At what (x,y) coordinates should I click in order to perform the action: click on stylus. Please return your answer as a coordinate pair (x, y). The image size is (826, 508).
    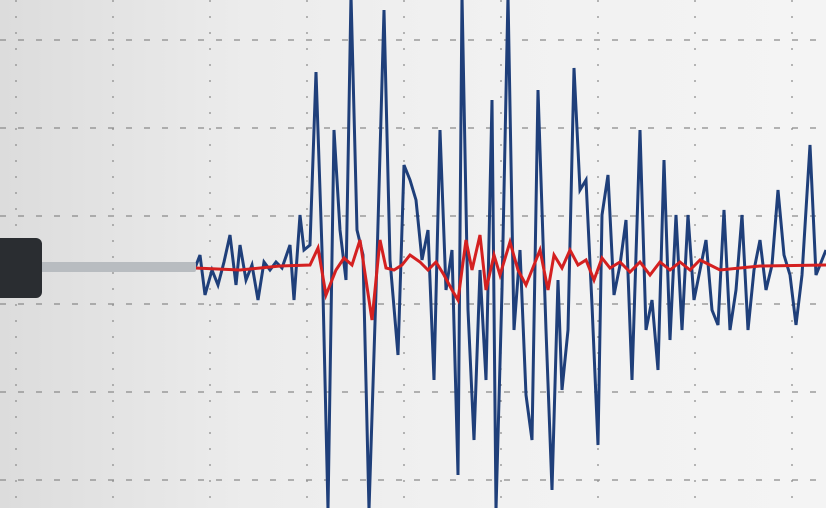
    Looking at the image, I should click on (98, 268).